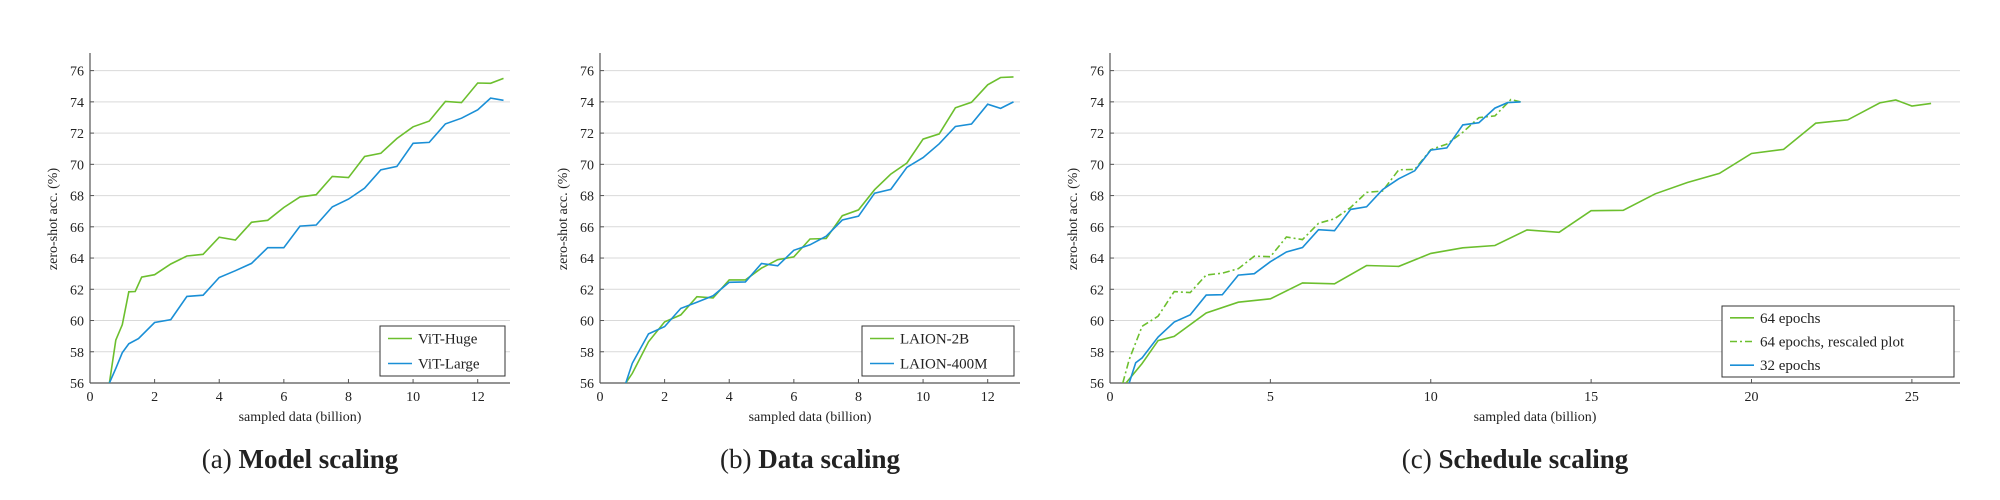  I want to click on x-tick-label: 15, so click(1591, 397).